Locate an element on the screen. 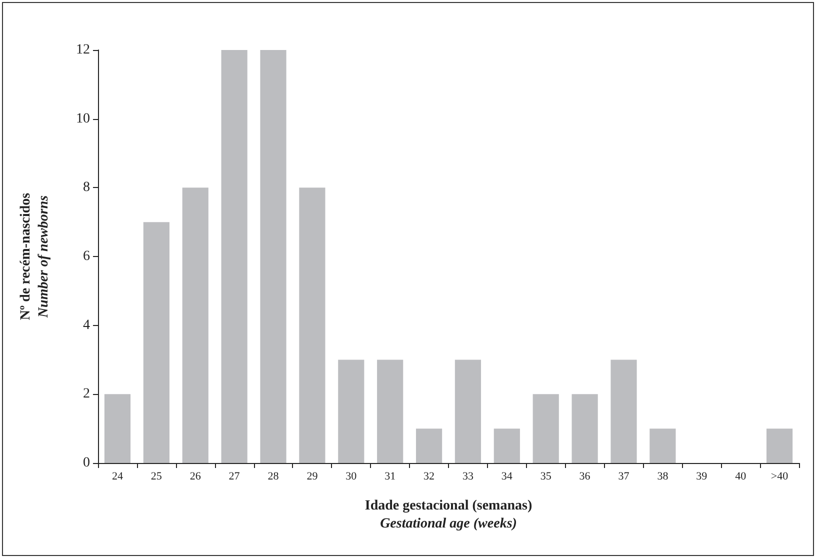  x-tick-label: 37 is located at coordinates (624, 476).